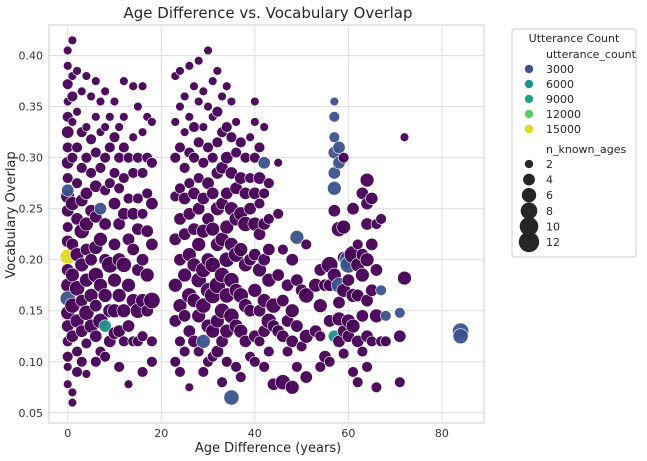 The height and width of the screenshot is (461, 647). What do you see at coordinates (11, 214) in the screenshot?
I see `y-axis-label: Vocabulary Overlap` at bounding box center [11, 214].